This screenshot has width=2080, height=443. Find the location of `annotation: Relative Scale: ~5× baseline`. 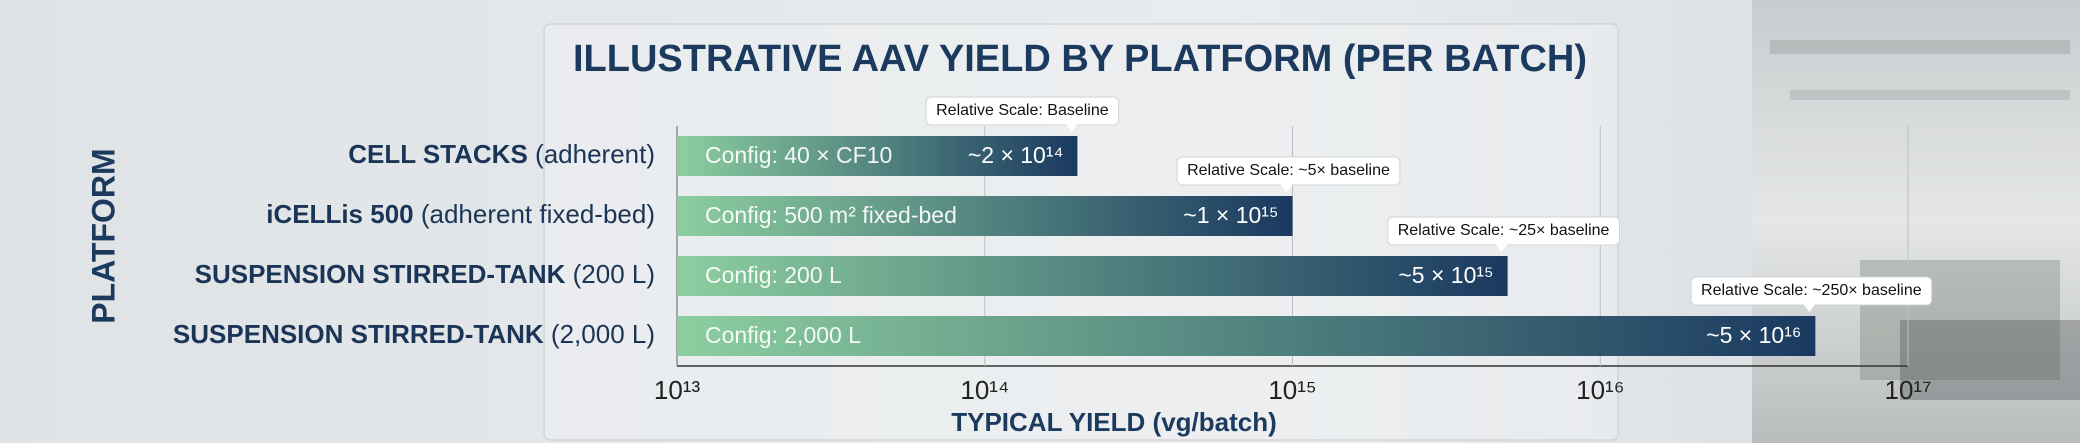

annotation: Relative Scale: ~5× baseline is located at coordinates (1288, 174).